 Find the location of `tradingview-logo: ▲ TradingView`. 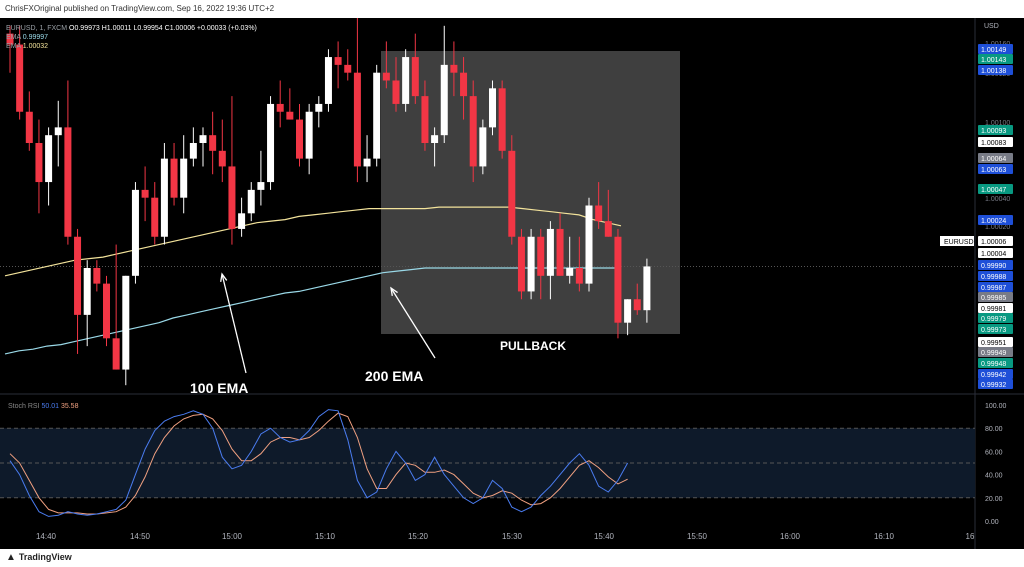

tradingview-logo: ▲ TradingView is located at coordinates (39, 557).